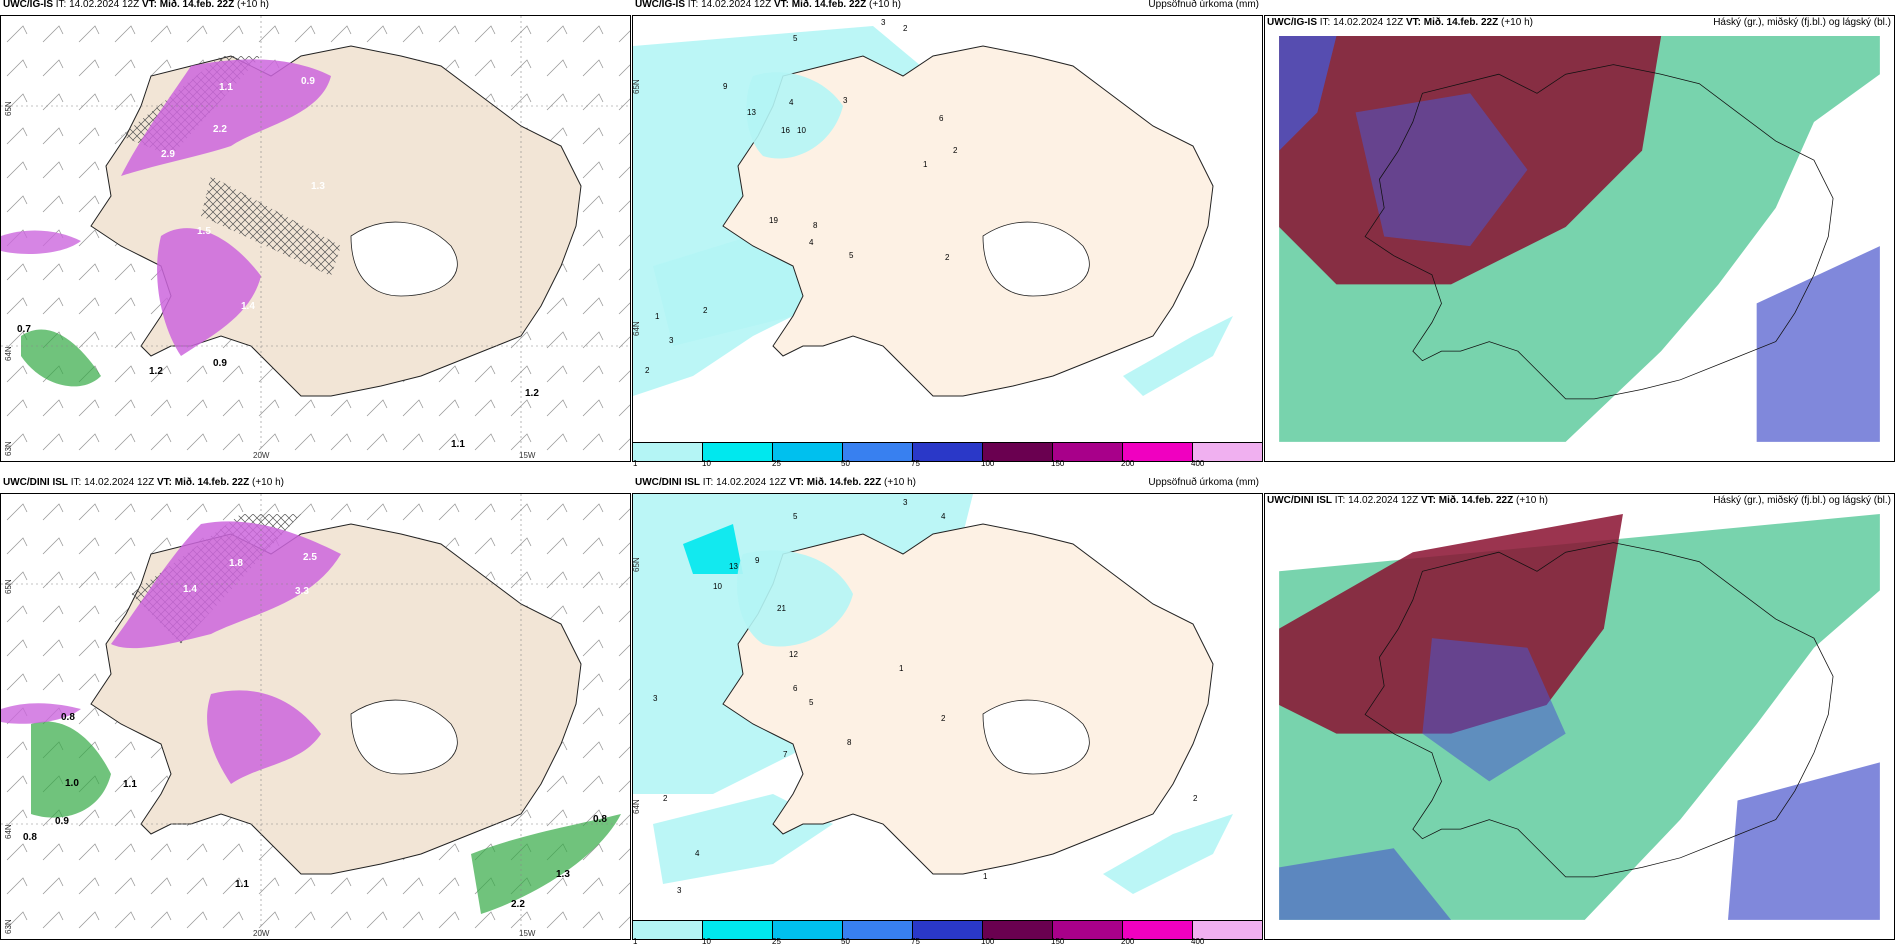 This screenshot has width=1900, height=950. What do you see at coordinates (845, 941) in the screenshot?
I see `colorbar-tick: 50` at bounding box center [845, 941].